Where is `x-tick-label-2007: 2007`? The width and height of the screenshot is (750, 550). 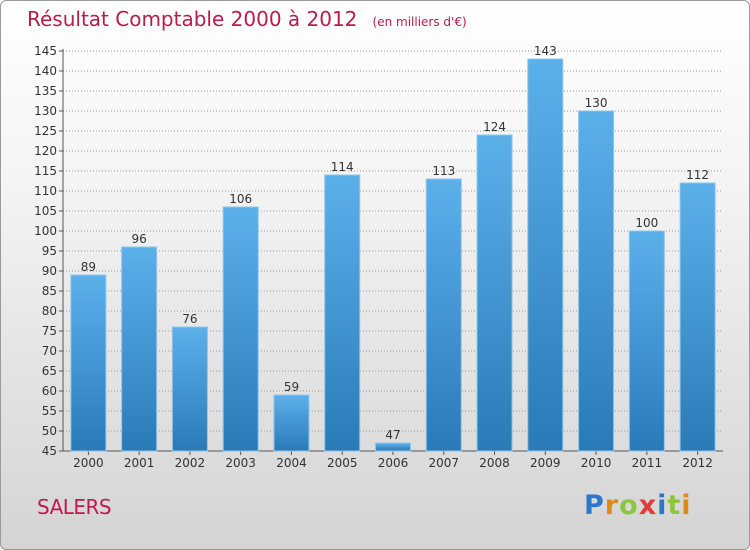
x-tick-label-2007: 2007 is located at coordinates (443, 463).